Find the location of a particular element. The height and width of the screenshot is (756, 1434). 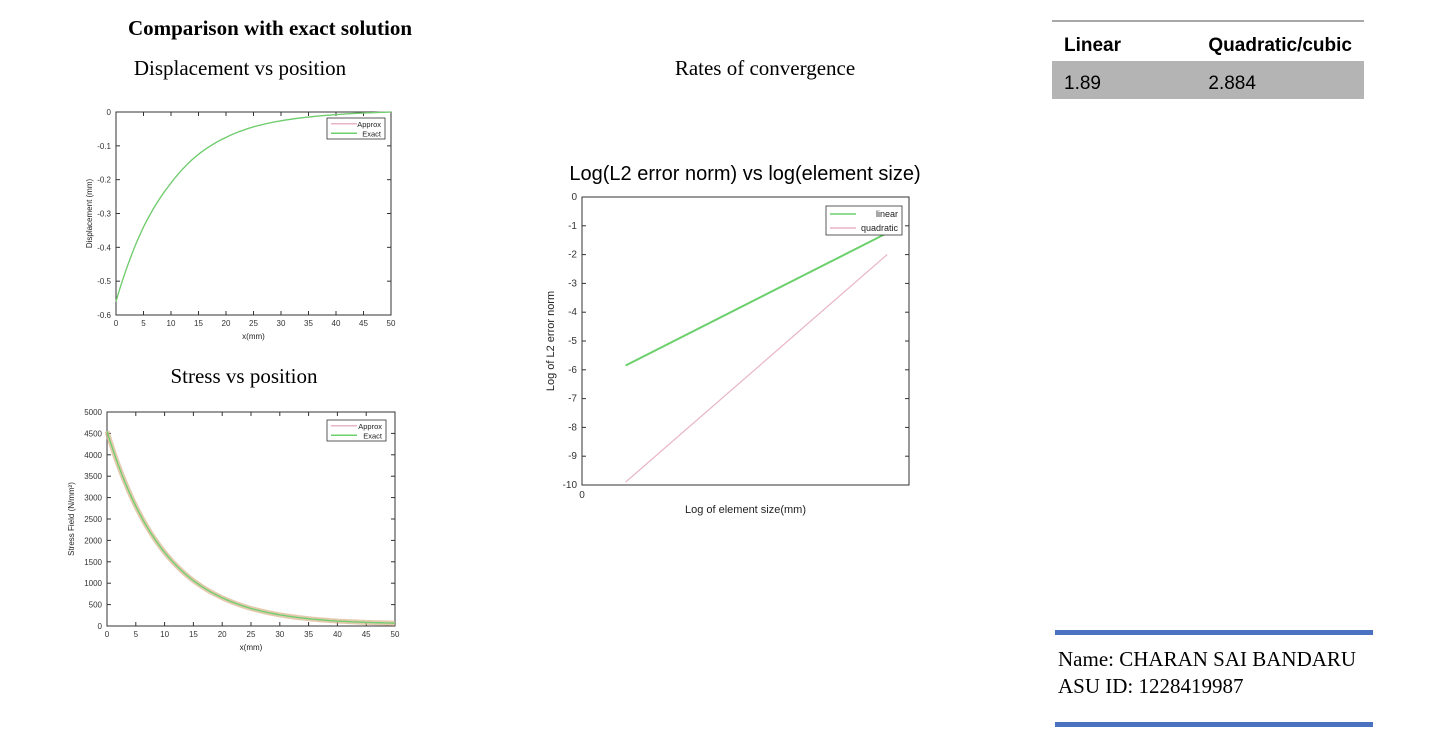

y-tick-label: -1 is located at coordinates (572, 226).